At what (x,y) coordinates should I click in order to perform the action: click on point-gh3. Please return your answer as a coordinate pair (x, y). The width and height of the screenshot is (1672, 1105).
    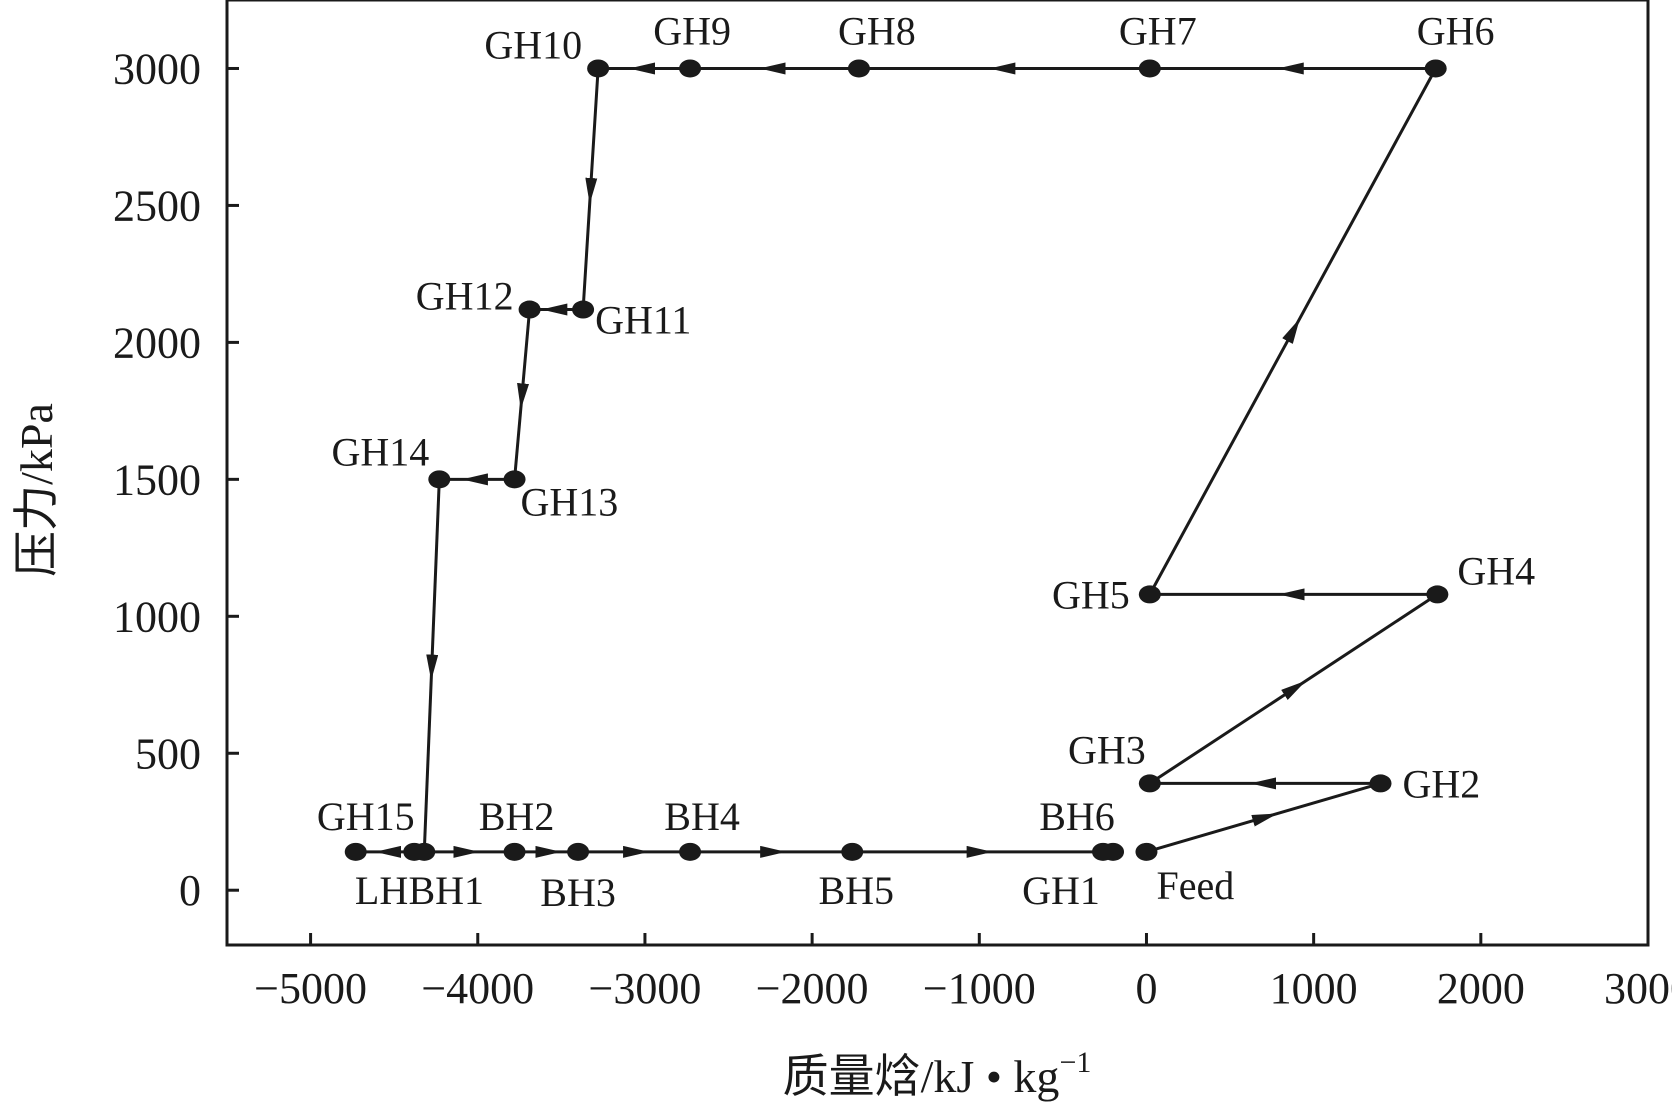
    Looking at the image, I should click on (1149, 783).